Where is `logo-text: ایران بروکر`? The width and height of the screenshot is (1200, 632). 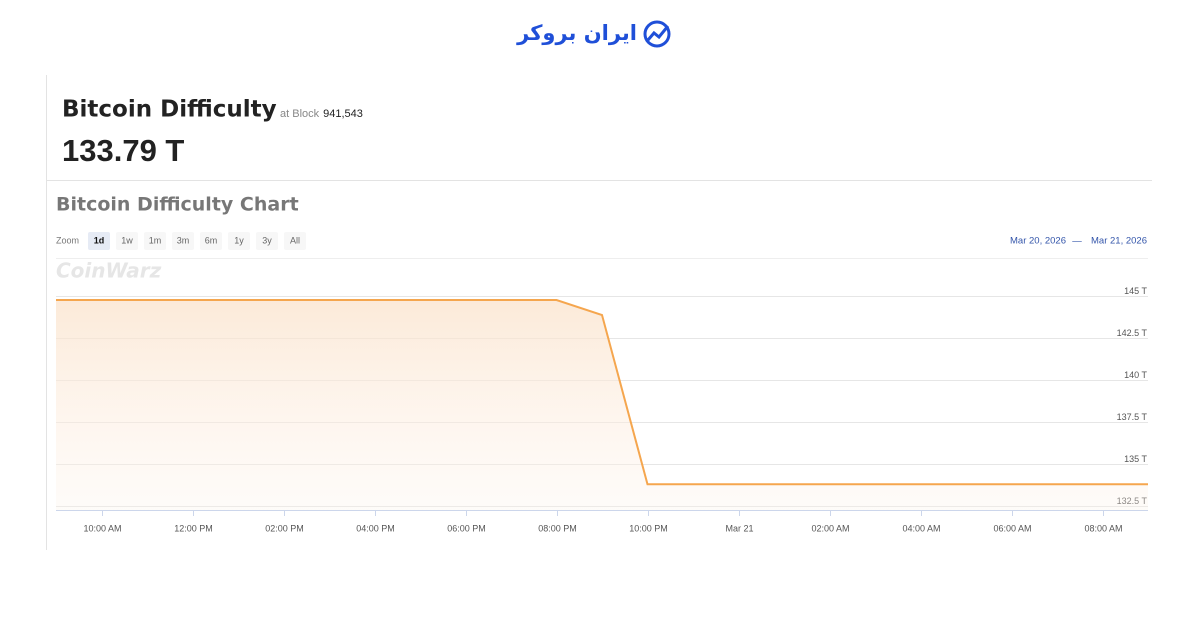
logo-text: ایران بروکر is located at coordinates (576, 33).